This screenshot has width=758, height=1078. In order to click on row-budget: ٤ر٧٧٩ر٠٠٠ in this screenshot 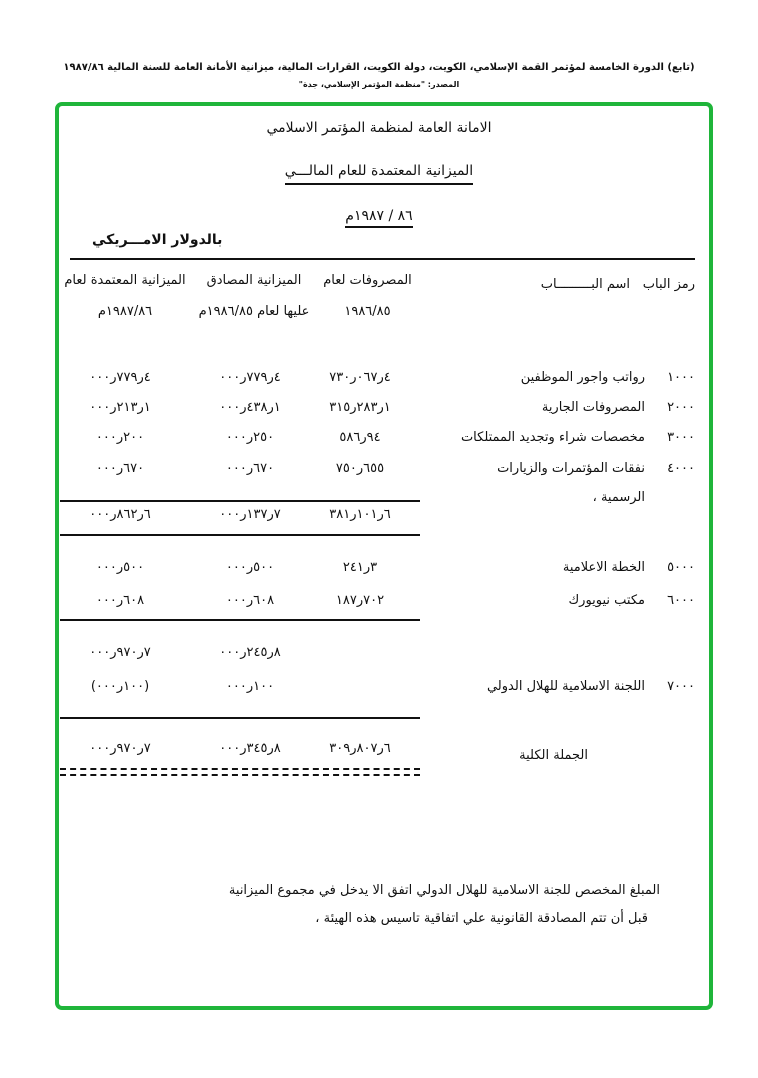, I will do `click(120, 377)`.